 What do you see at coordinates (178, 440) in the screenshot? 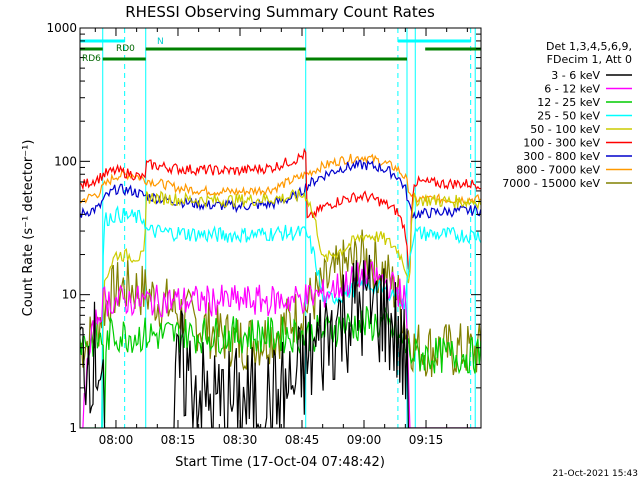
I see `x-tick-label-1: 08:15` at bounding box center [178, 440].